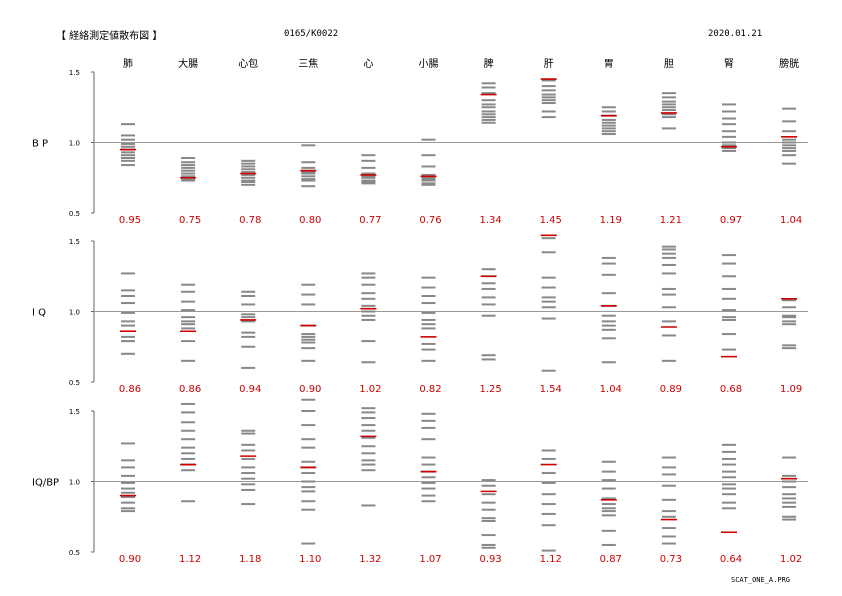 Image resolution: width=842 pixels, height=596 pixels. I want to click on meridian-header: 小腸, so click(429, 64).